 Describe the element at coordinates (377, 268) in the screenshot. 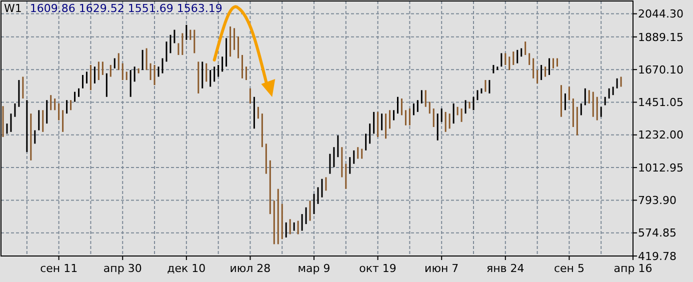

I see `x-tick-label: окт 19` at that location.